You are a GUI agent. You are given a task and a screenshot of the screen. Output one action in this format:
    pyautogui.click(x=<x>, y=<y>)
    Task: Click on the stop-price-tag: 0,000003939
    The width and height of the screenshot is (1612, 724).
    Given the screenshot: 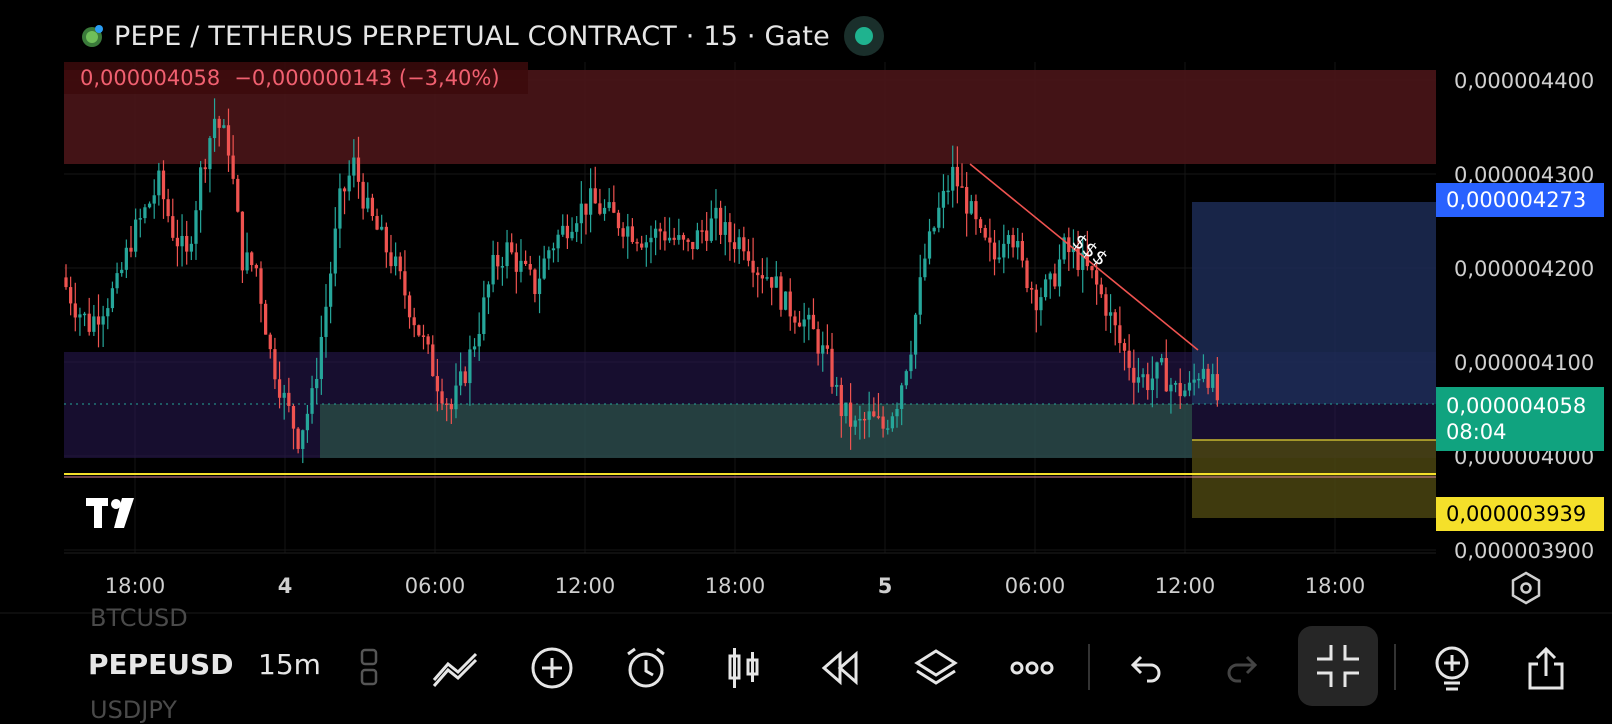 What is the action you would take?
    pyautogui.click(x=1520, y=514)
    